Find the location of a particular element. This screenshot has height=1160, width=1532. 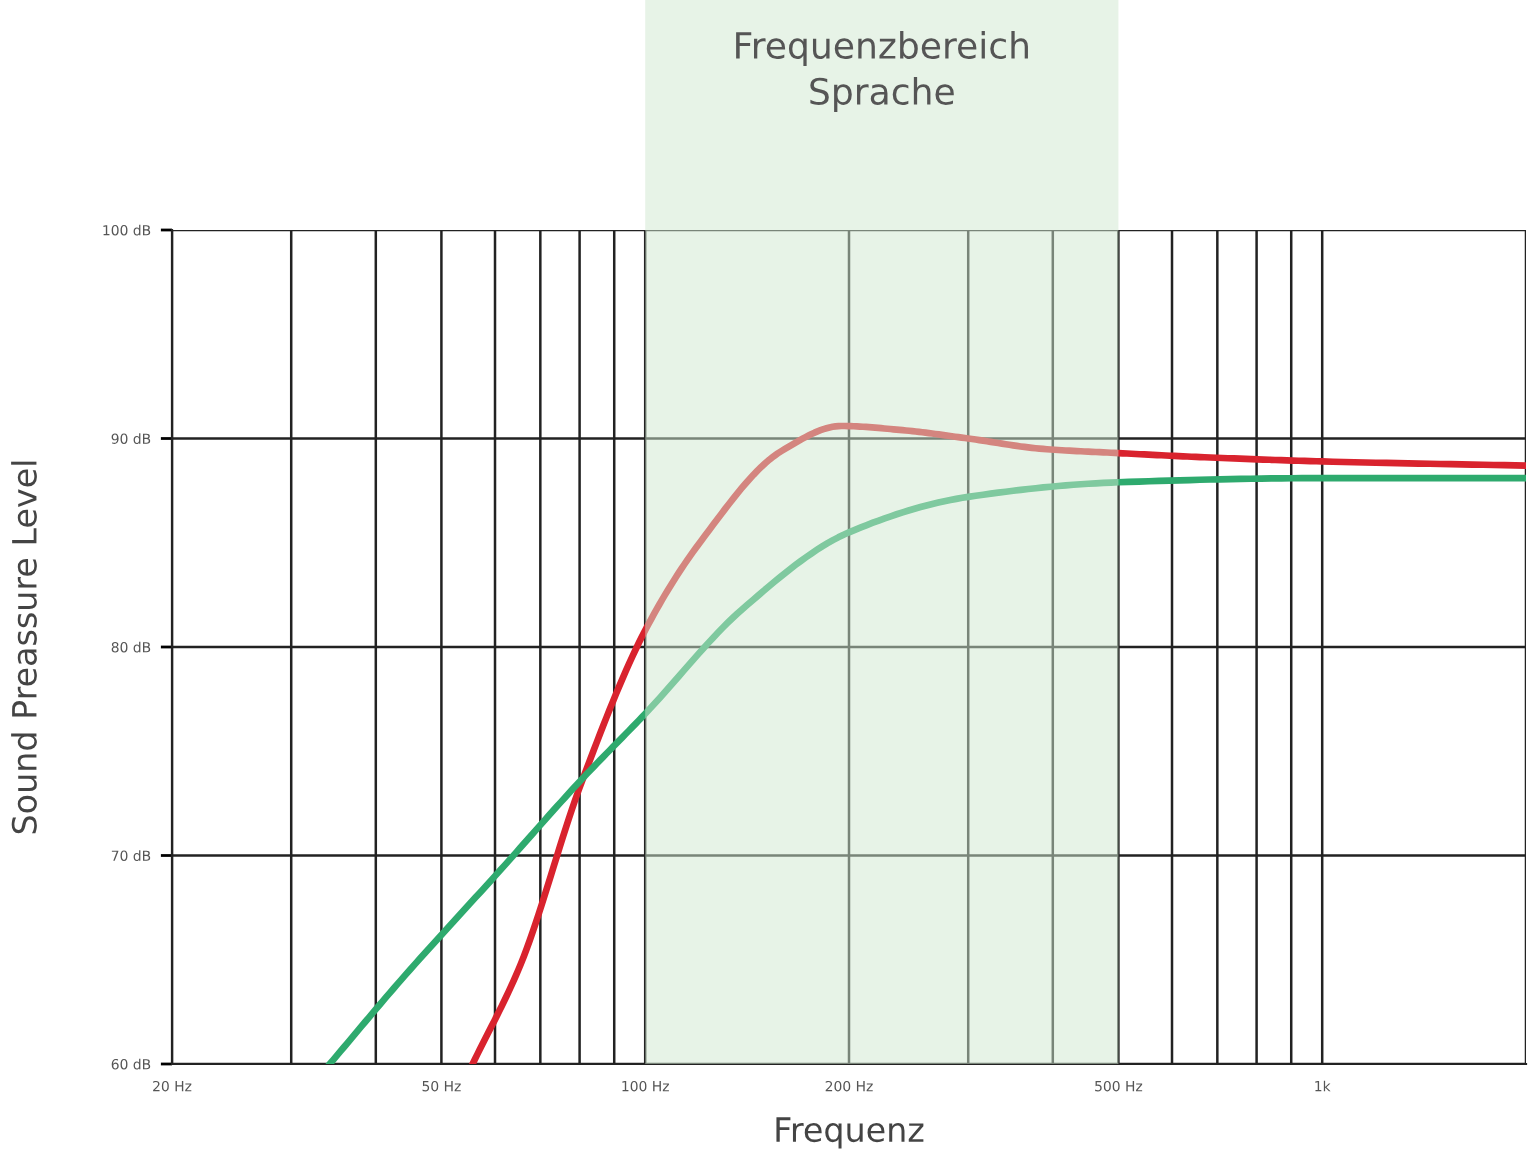

band-label: Frequenzbereich Sprache is located at coordinates (882, 71).